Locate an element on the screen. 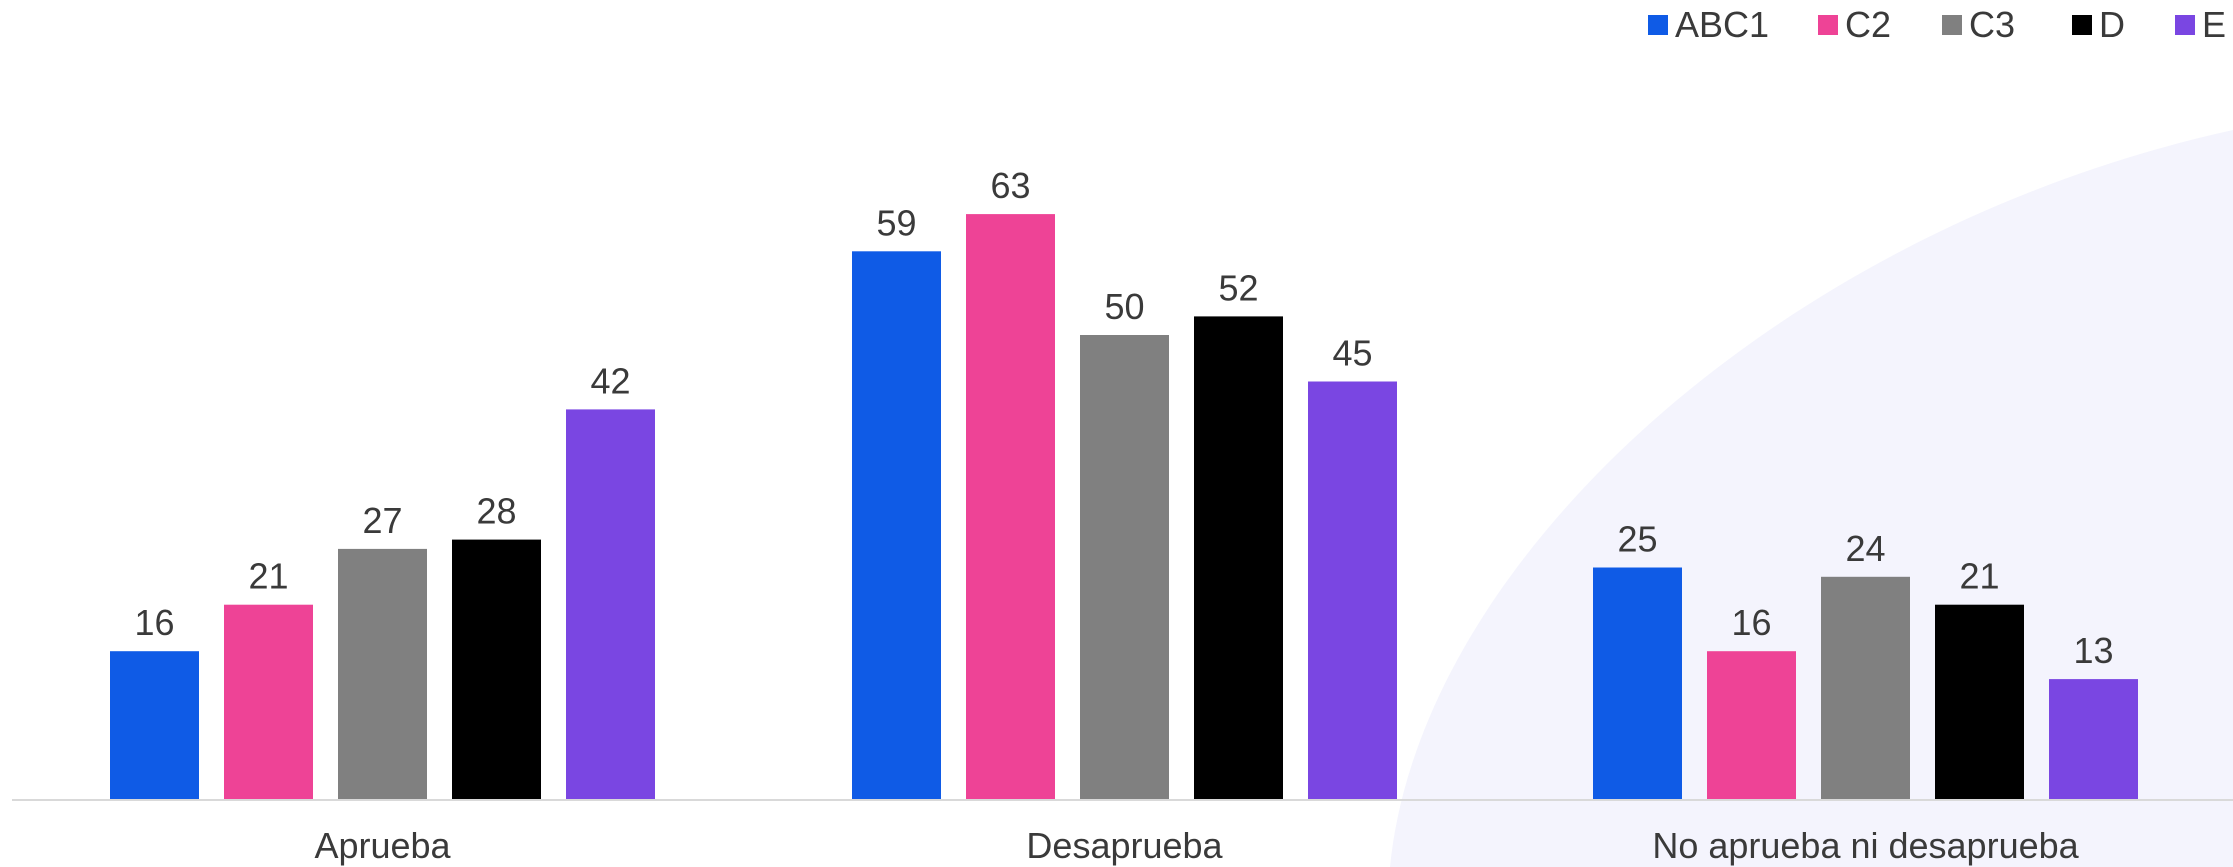 Image resolution: width=2233 pixels, height=867 pixels. legend-label: C3 is located at coordinates (1992, 24).